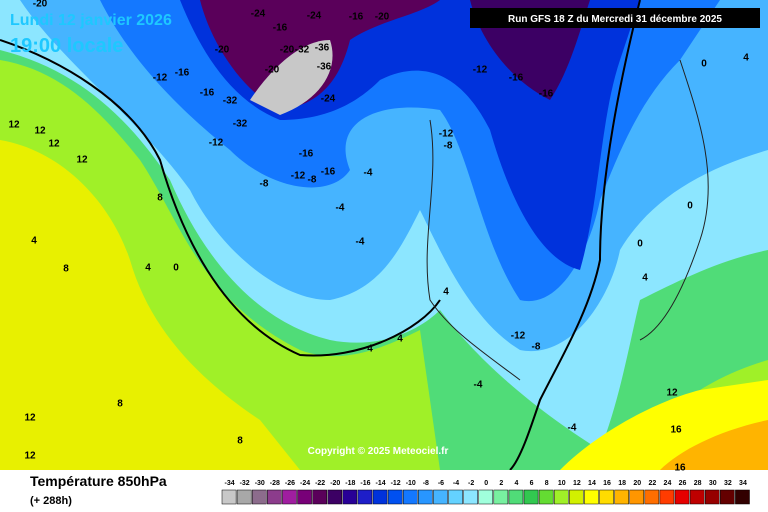  I want to click on scale-label: -6, so click(441, 483).